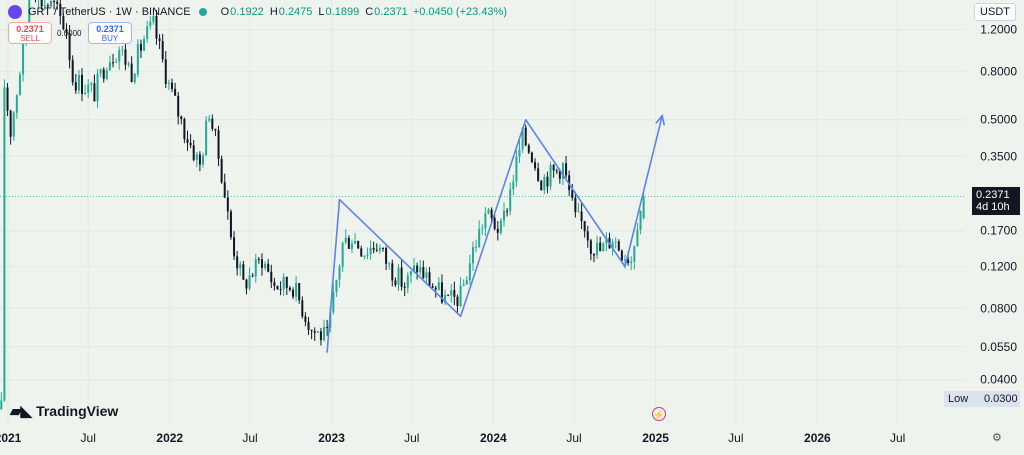 The height and width of the screenshot is (455, 1024). What do you see at coordinates (273, 12) in the screenshot?
I see `ohlc-high-label: H` at bounding box center [273, 12].